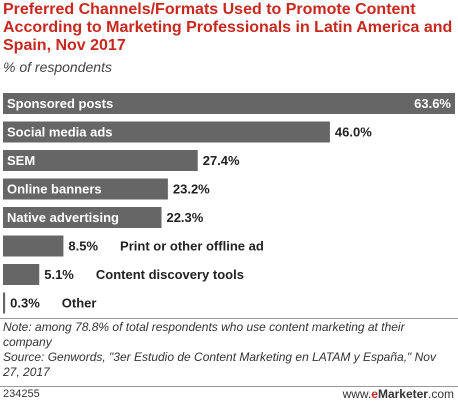 Image resolution: width=458 pixels, height=406 pixels. Describe the element at coordinates (57, 67) in the screenshot. I see `chart-subtitle: % of respondents` at that location.